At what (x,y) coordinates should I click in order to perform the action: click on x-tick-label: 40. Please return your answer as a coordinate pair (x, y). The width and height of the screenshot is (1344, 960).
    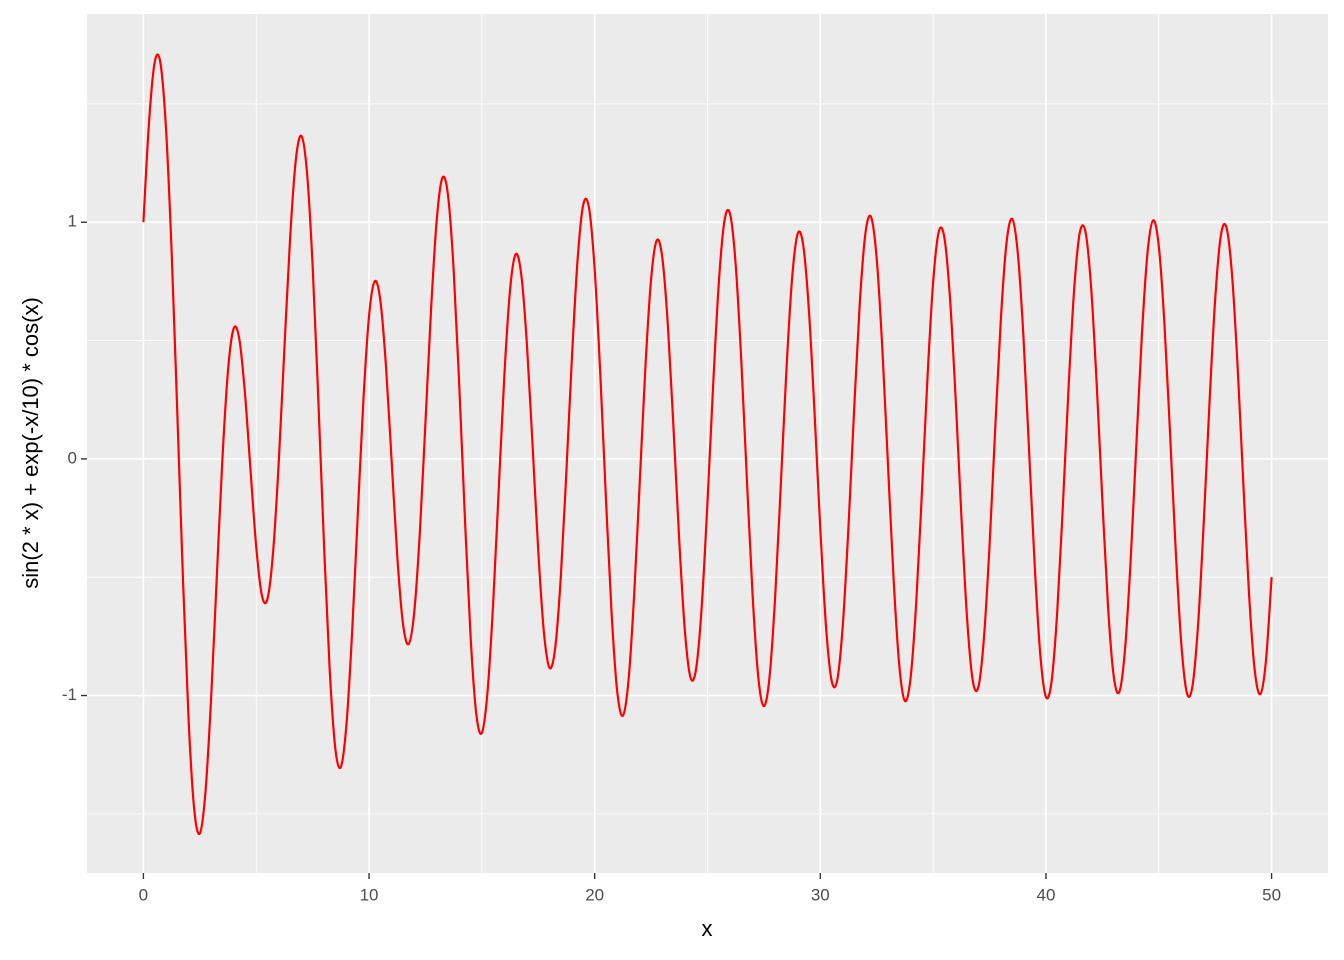
    Looking at the image, I should click on (1045, 894).